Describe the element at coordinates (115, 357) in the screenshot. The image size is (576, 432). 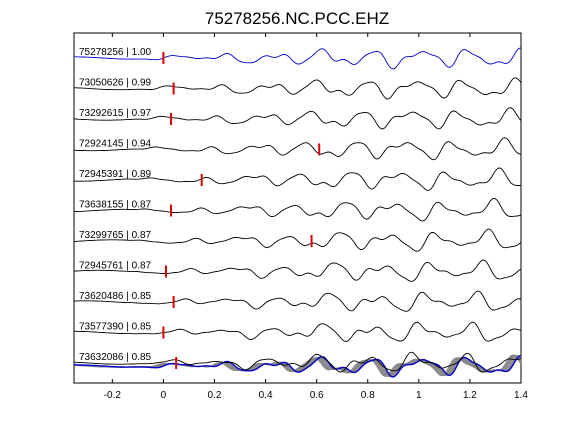
I see `trace-label: 73632086 | 0.85` at that location.